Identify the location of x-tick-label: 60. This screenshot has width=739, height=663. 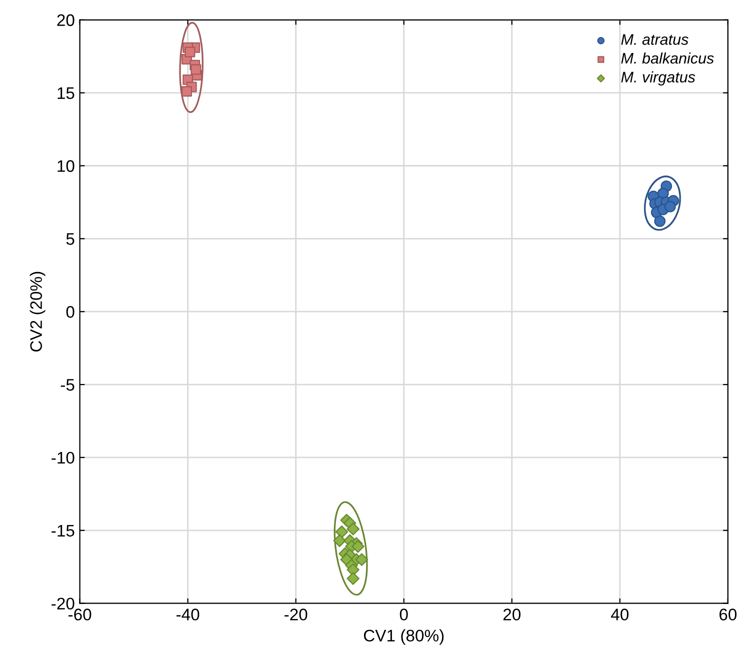
(728, 614).